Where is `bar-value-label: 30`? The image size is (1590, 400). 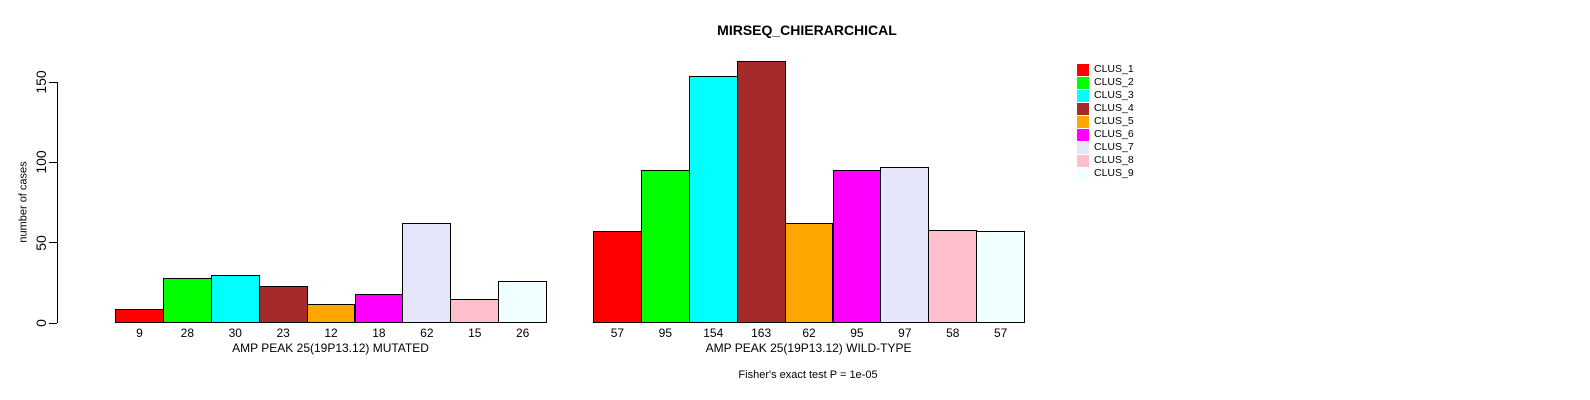 bar-value-label: 30 is located at coordinates (235, 333).